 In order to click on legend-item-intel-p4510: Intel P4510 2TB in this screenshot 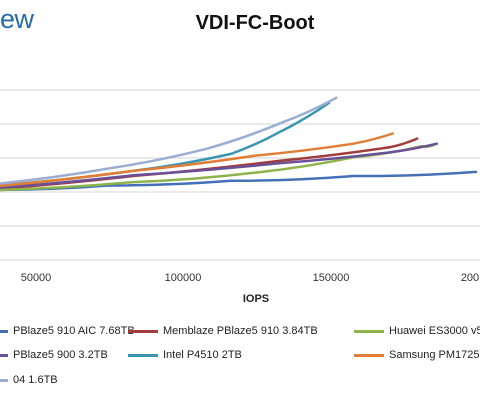, I will do `click(185, 355)`.